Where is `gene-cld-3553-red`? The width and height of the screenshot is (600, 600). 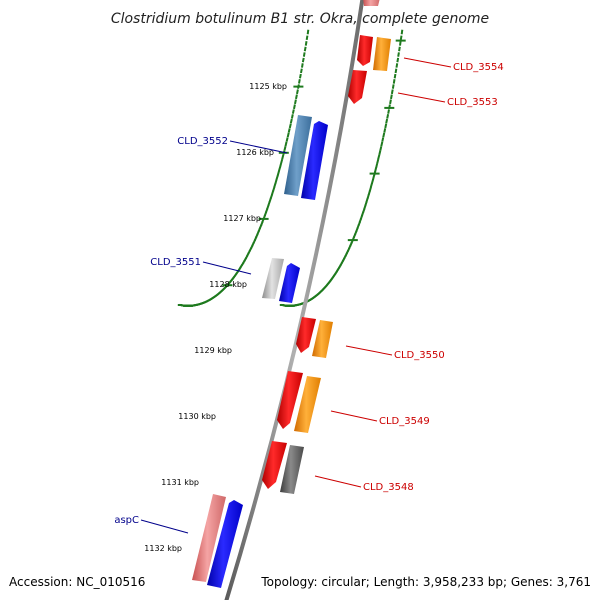
gene-cld-3553-red is located at coordinates (357, 87).